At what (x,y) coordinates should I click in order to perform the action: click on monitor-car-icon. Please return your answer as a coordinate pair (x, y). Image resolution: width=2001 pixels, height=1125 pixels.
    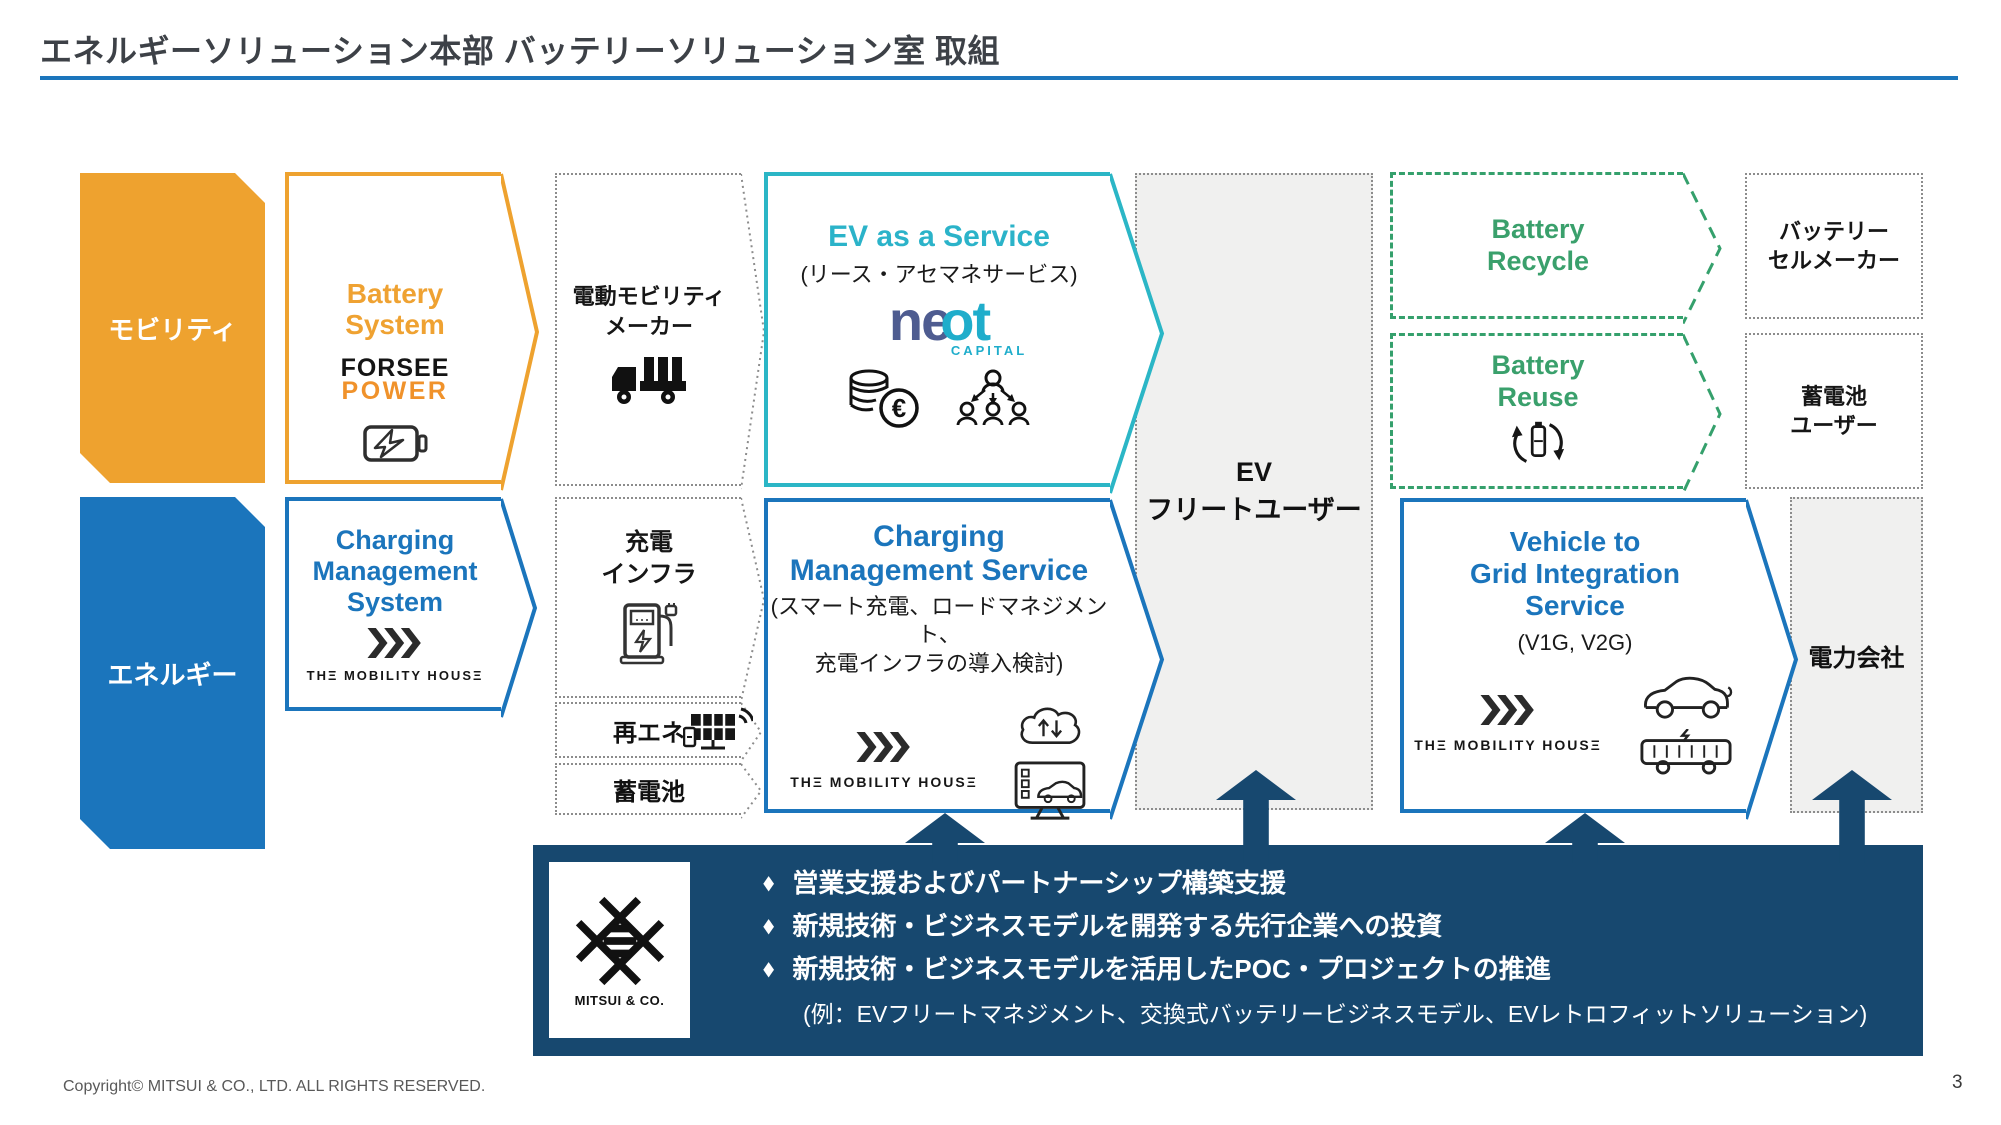
    Looking at the image, I should click on (1050, 790).